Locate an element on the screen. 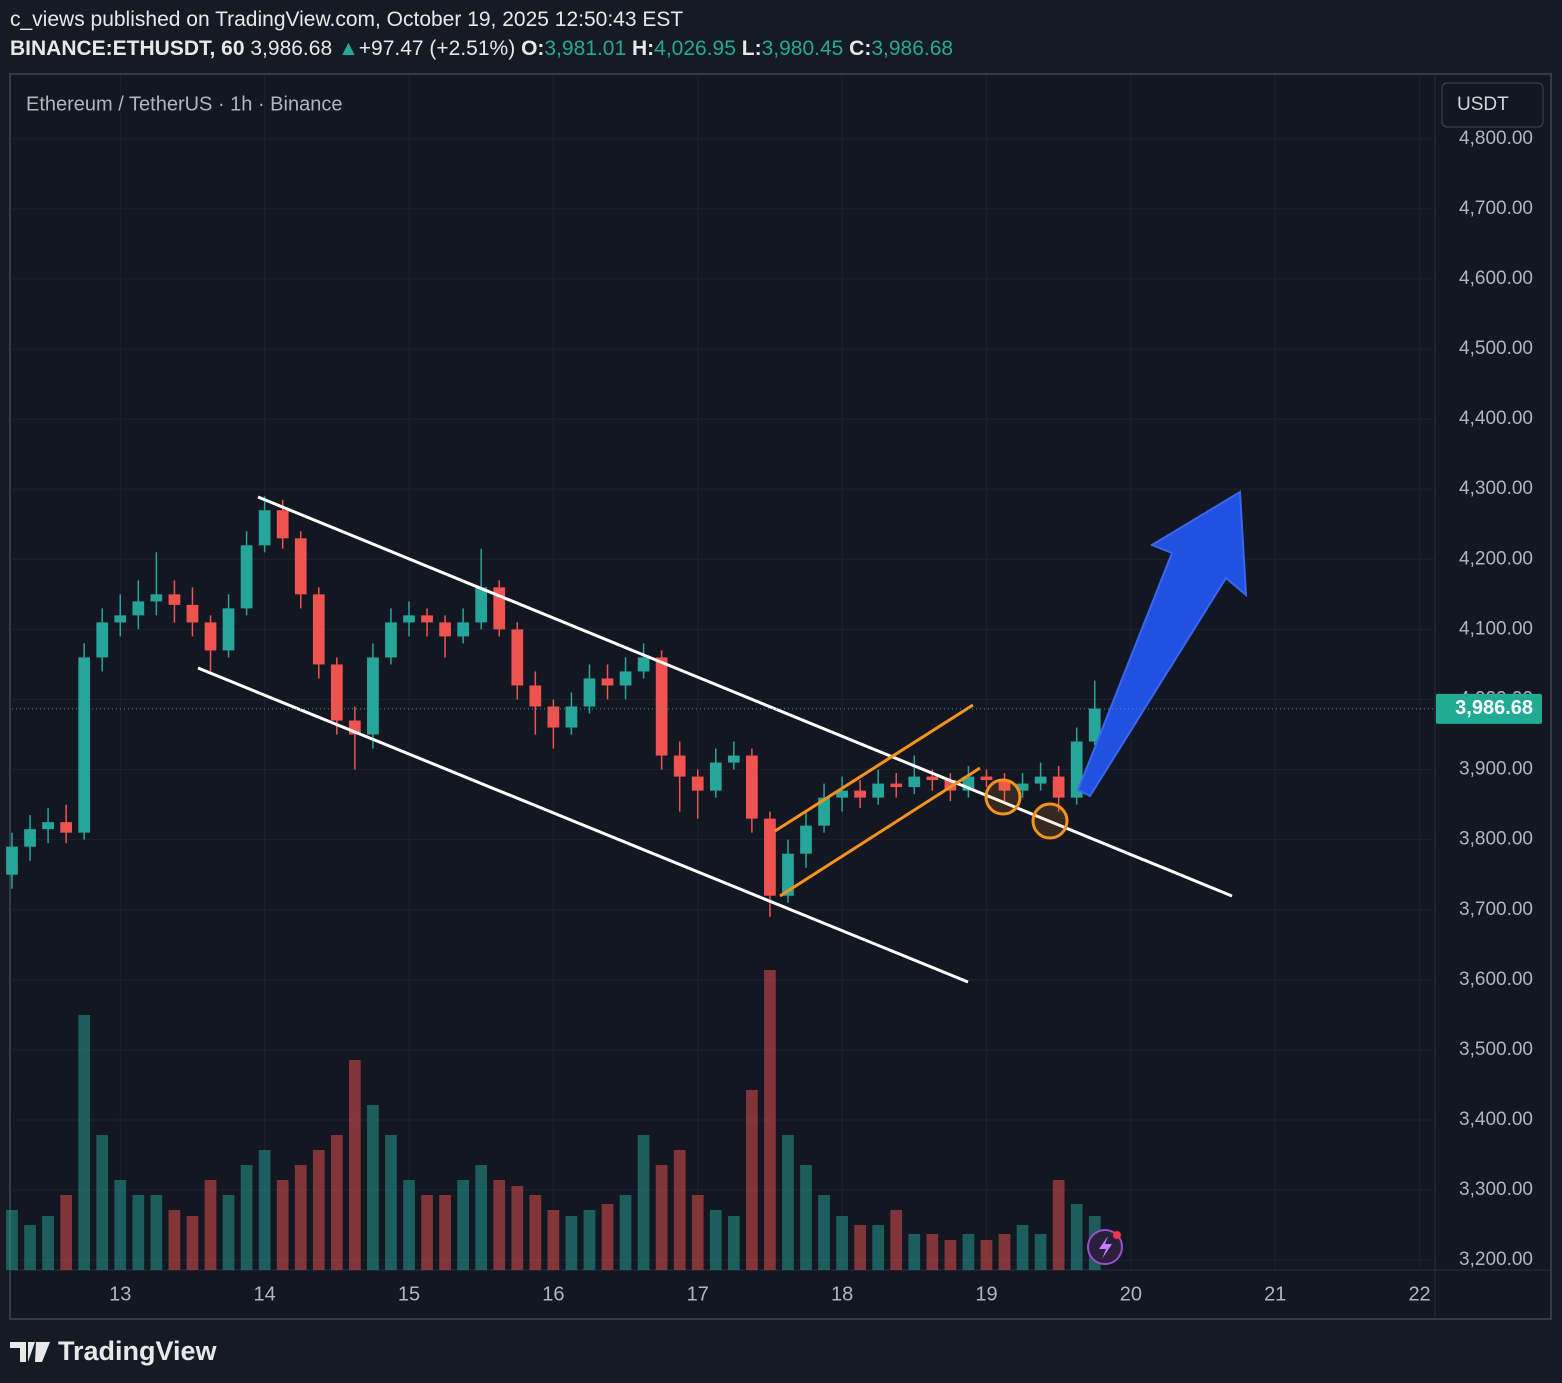  y-tick-label: 3,700.00 is located at coordinates (1496, 909).